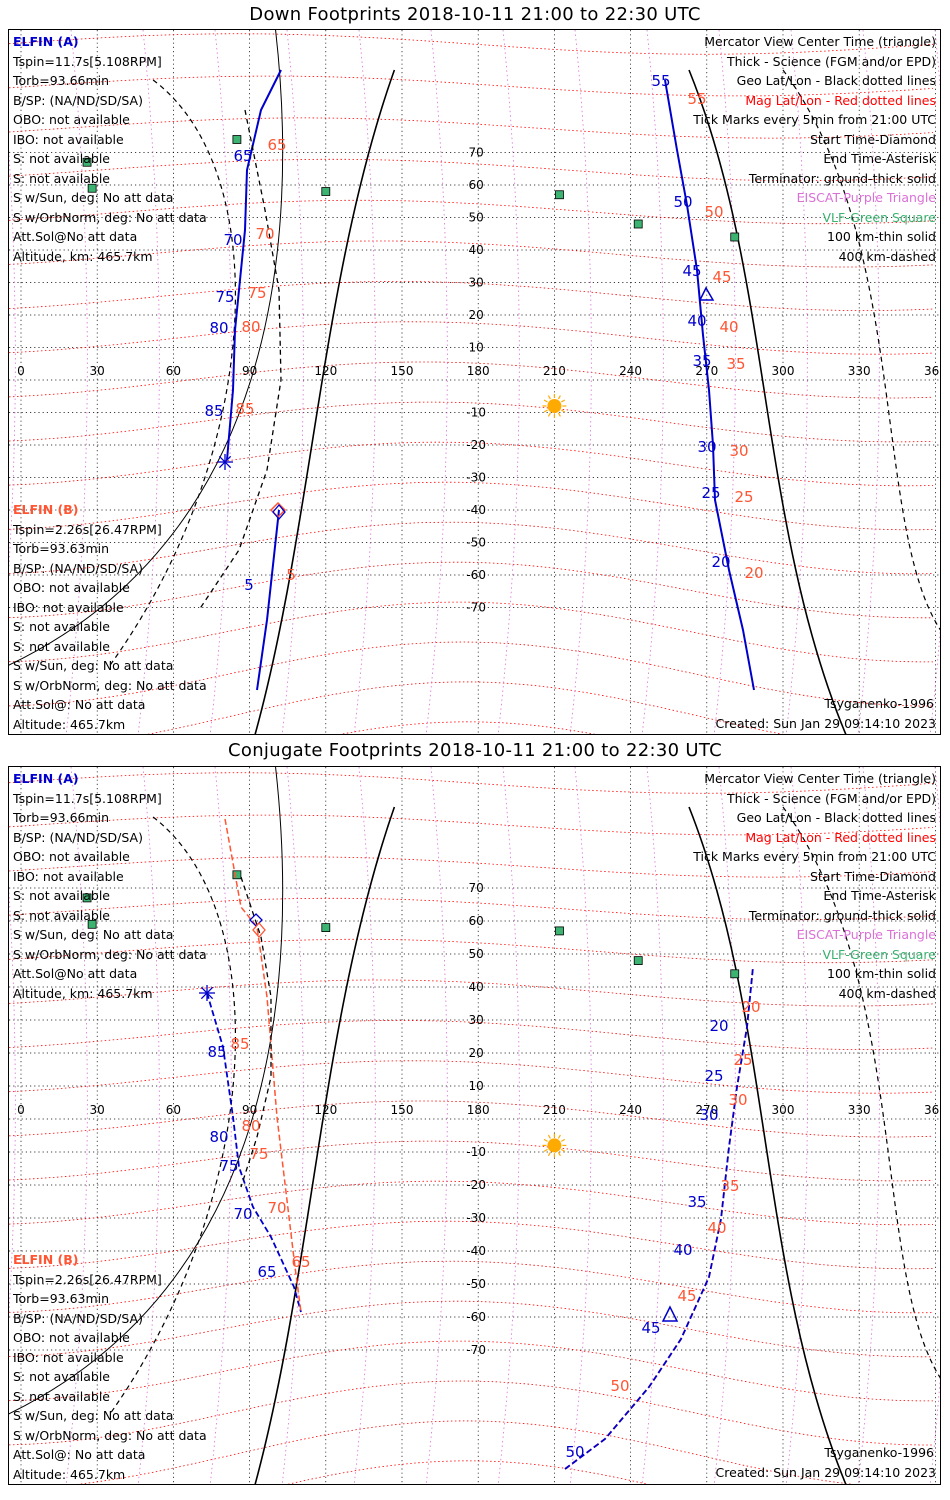 The image size is (950, 1500). Describe the element at coordinates (476, 218) in the screenshot. I see `lat-tick-label: 50` at that location.